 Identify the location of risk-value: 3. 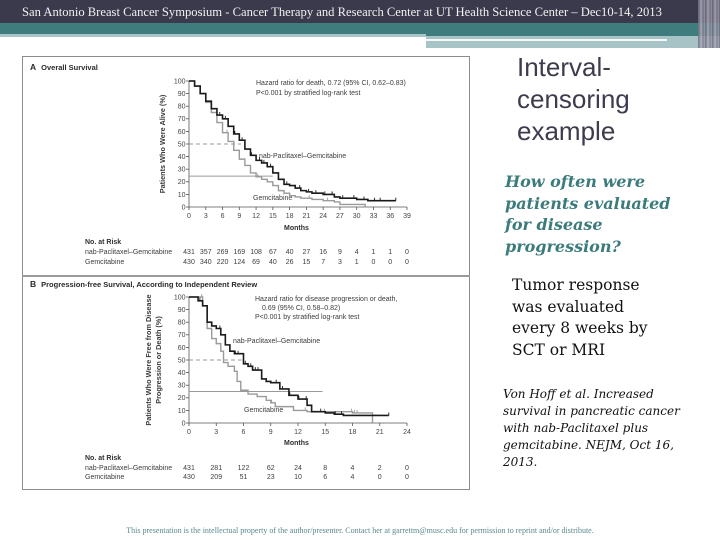
(339, 262).